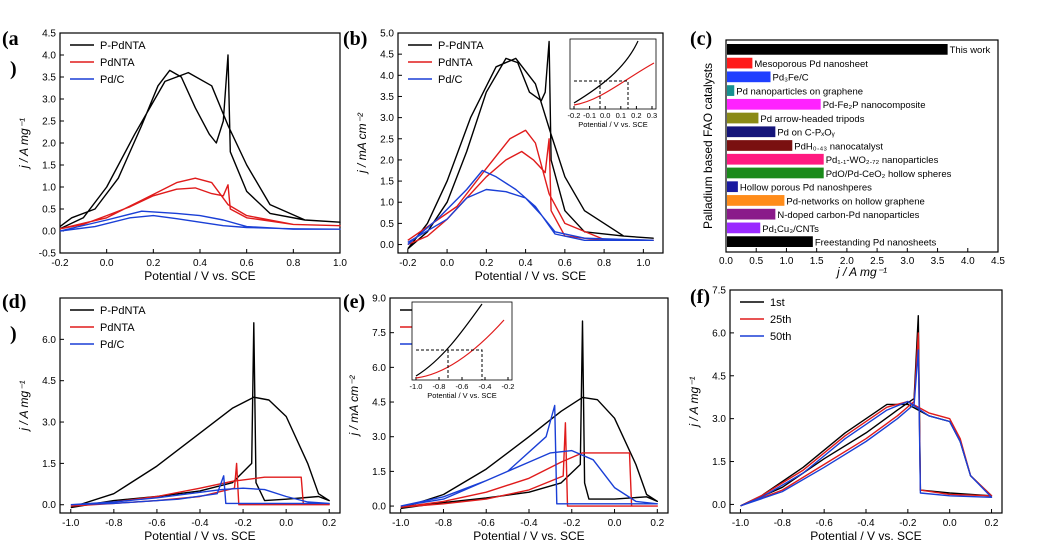 This screenshot has width=1037, height=559. Describe the element at coordinates (636, 115) in the screenshot. I see `inset-x-tick-label: 0.2` at that location.